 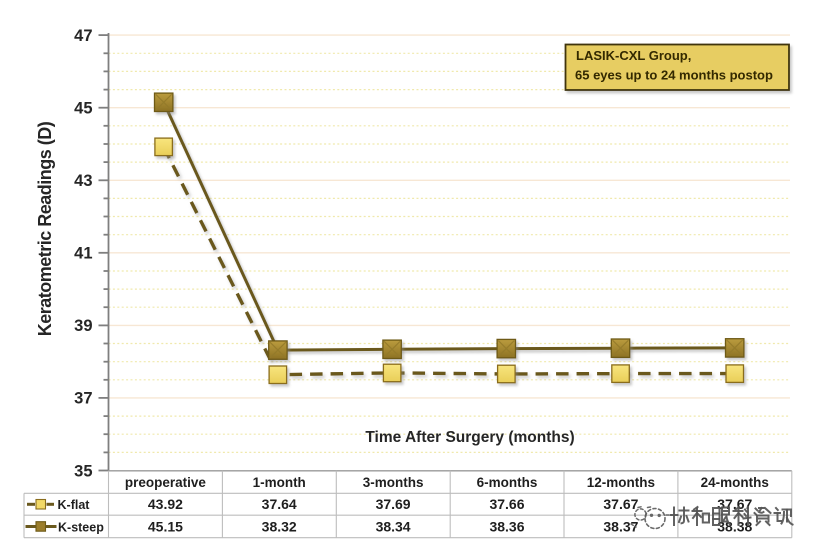 I want to click on svg-text: 37.64, so click(x=279, y=504).